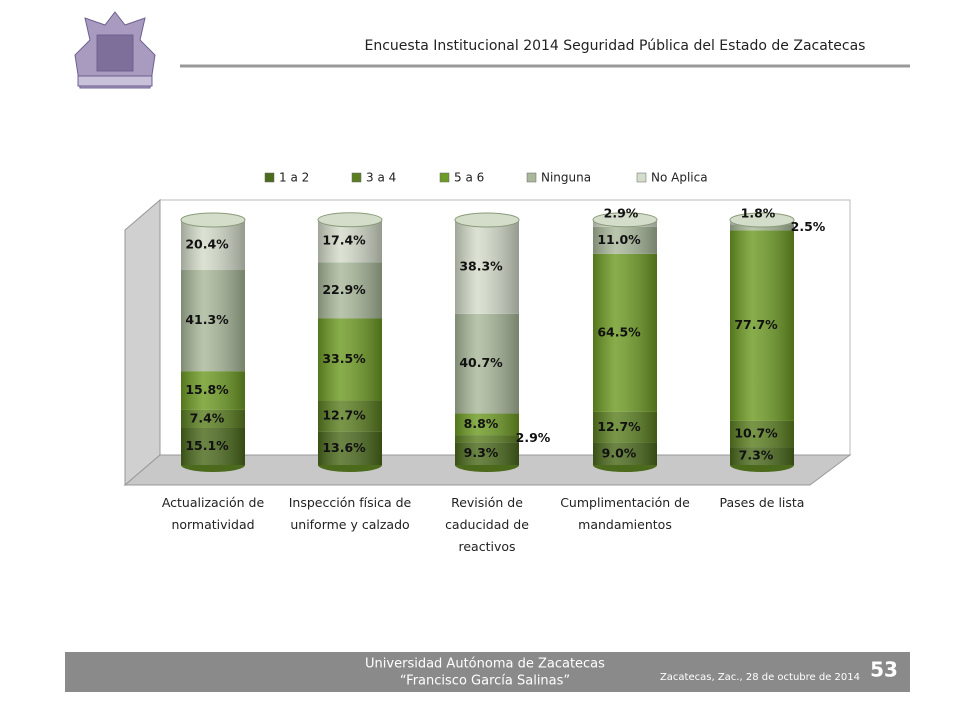  Describe the element at coordinates (115, 50) in the screenshot. I see `logo` at that location.